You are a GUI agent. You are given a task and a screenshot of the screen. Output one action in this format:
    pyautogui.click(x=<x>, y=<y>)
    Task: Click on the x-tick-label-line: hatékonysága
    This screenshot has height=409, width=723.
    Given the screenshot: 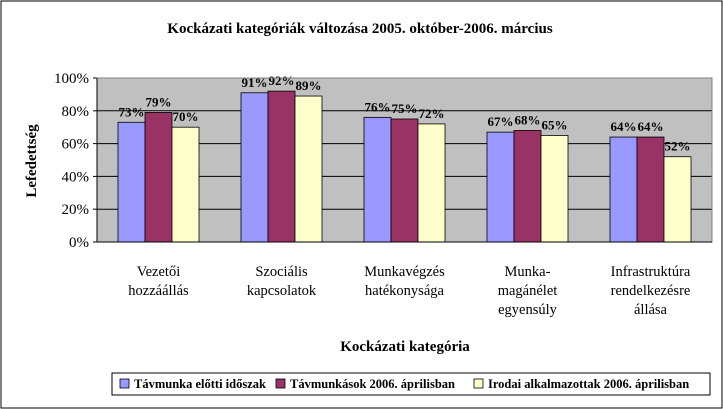 What is the action you would take?
    pyautogui.click(x=404, y=291)
    